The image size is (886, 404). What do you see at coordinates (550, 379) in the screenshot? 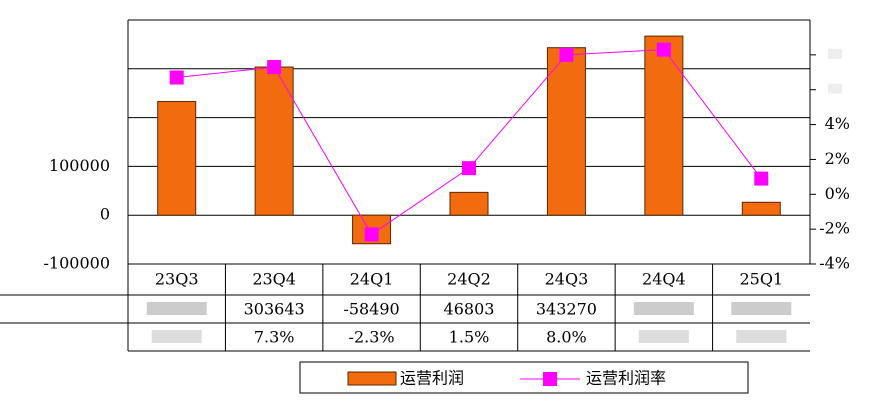
I see `legend-marker` at bounding box center [550, 379].